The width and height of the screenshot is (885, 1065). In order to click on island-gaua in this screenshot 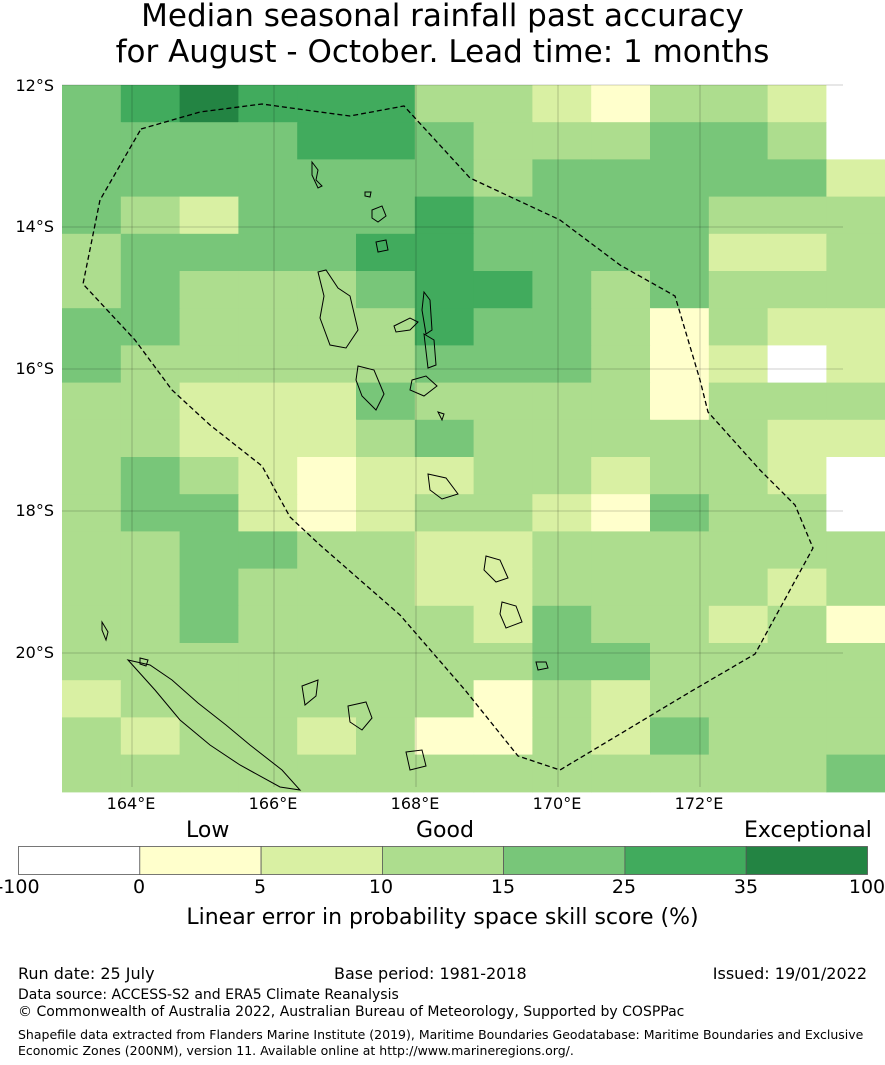, I will do `click(382, 246)`.